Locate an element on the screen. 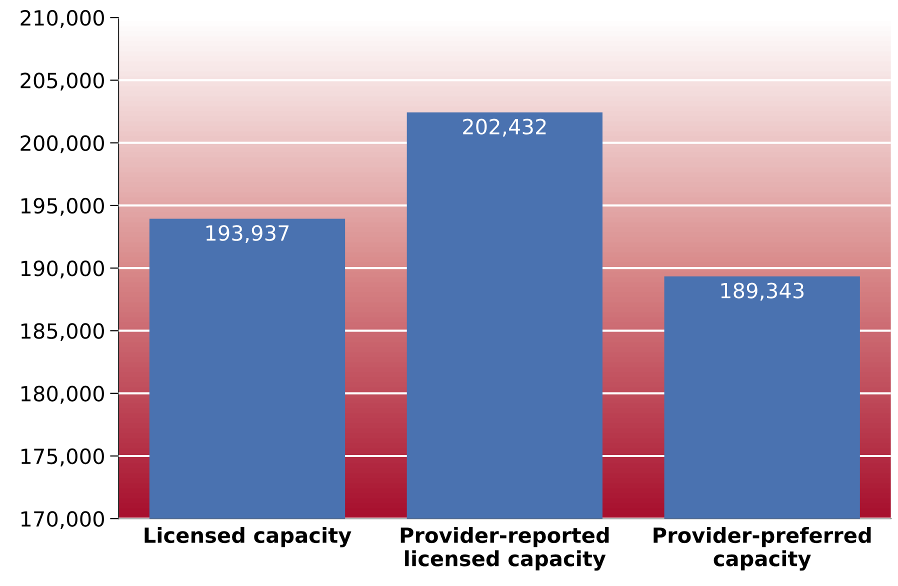 The width and height of the screenshot is (898, 586). x-tick-label: Provider-preferred capacity is located at coordinates (762, 548).